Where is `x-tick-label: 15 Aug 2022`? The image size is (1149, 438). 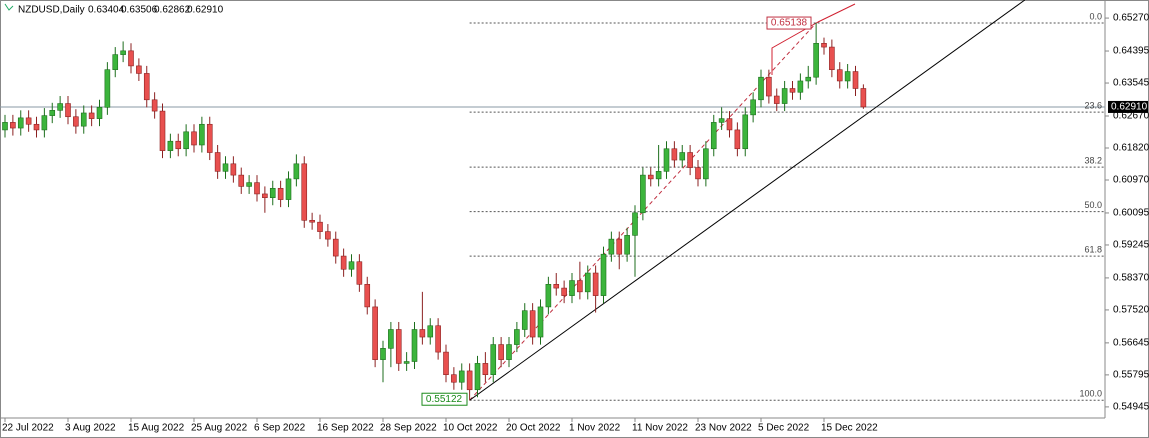 x-tick-label: 15 Aug 2022 is located at coordinates (156, 428).